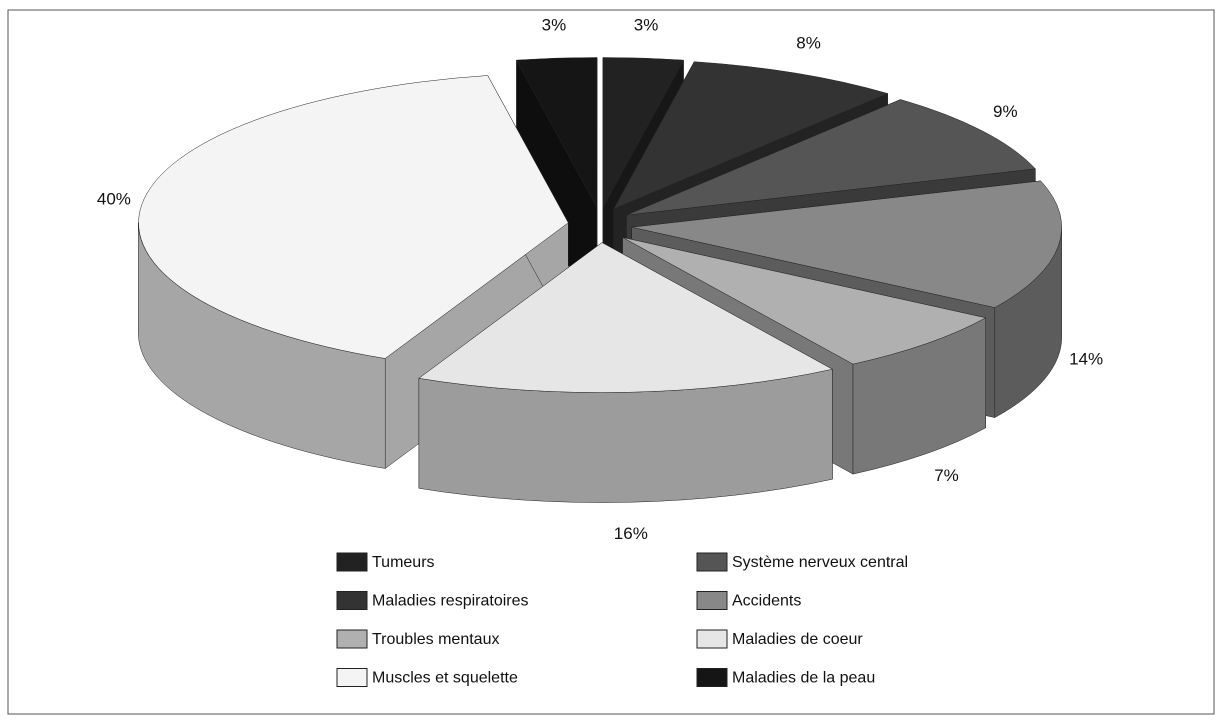  What do you see at coordinates (1086, 359) in the screenshot?
I see `data-label: 14%` at bounding box center [1086, 359].